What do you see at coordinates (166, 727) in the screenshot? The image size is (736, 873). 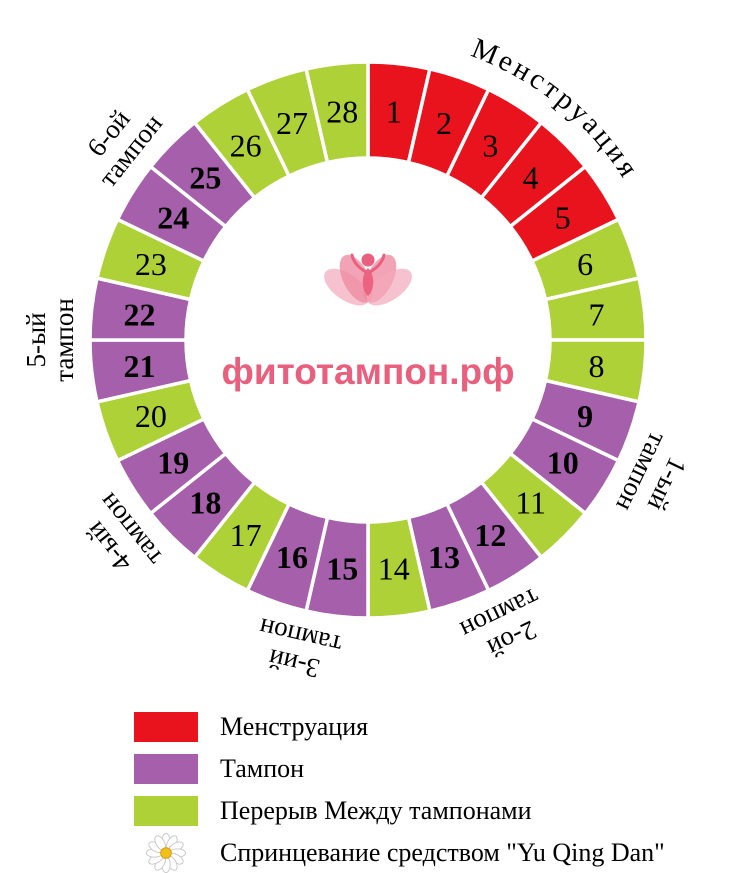 I see `legend-swatch-menstruation` at bounding box center [166, 727].